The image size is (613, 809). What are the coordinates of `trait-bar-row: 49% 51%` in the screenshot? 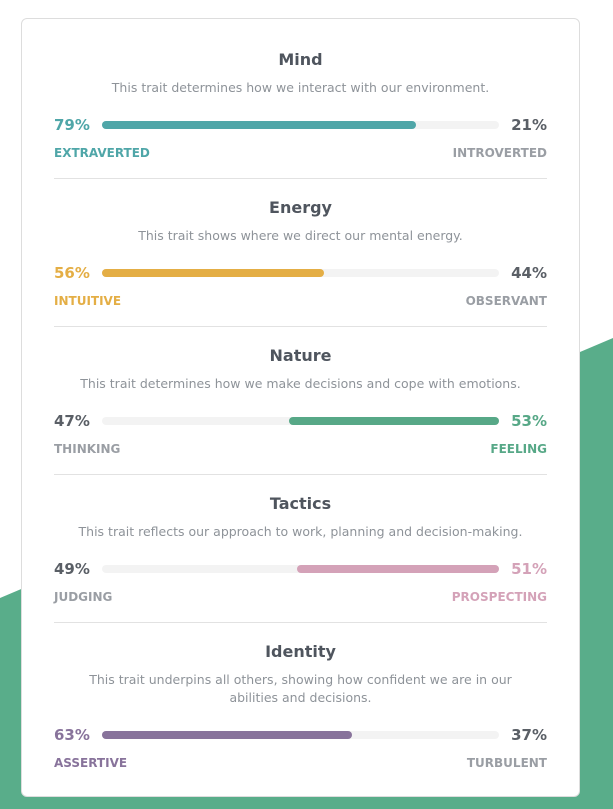 It's located at (300, 569).